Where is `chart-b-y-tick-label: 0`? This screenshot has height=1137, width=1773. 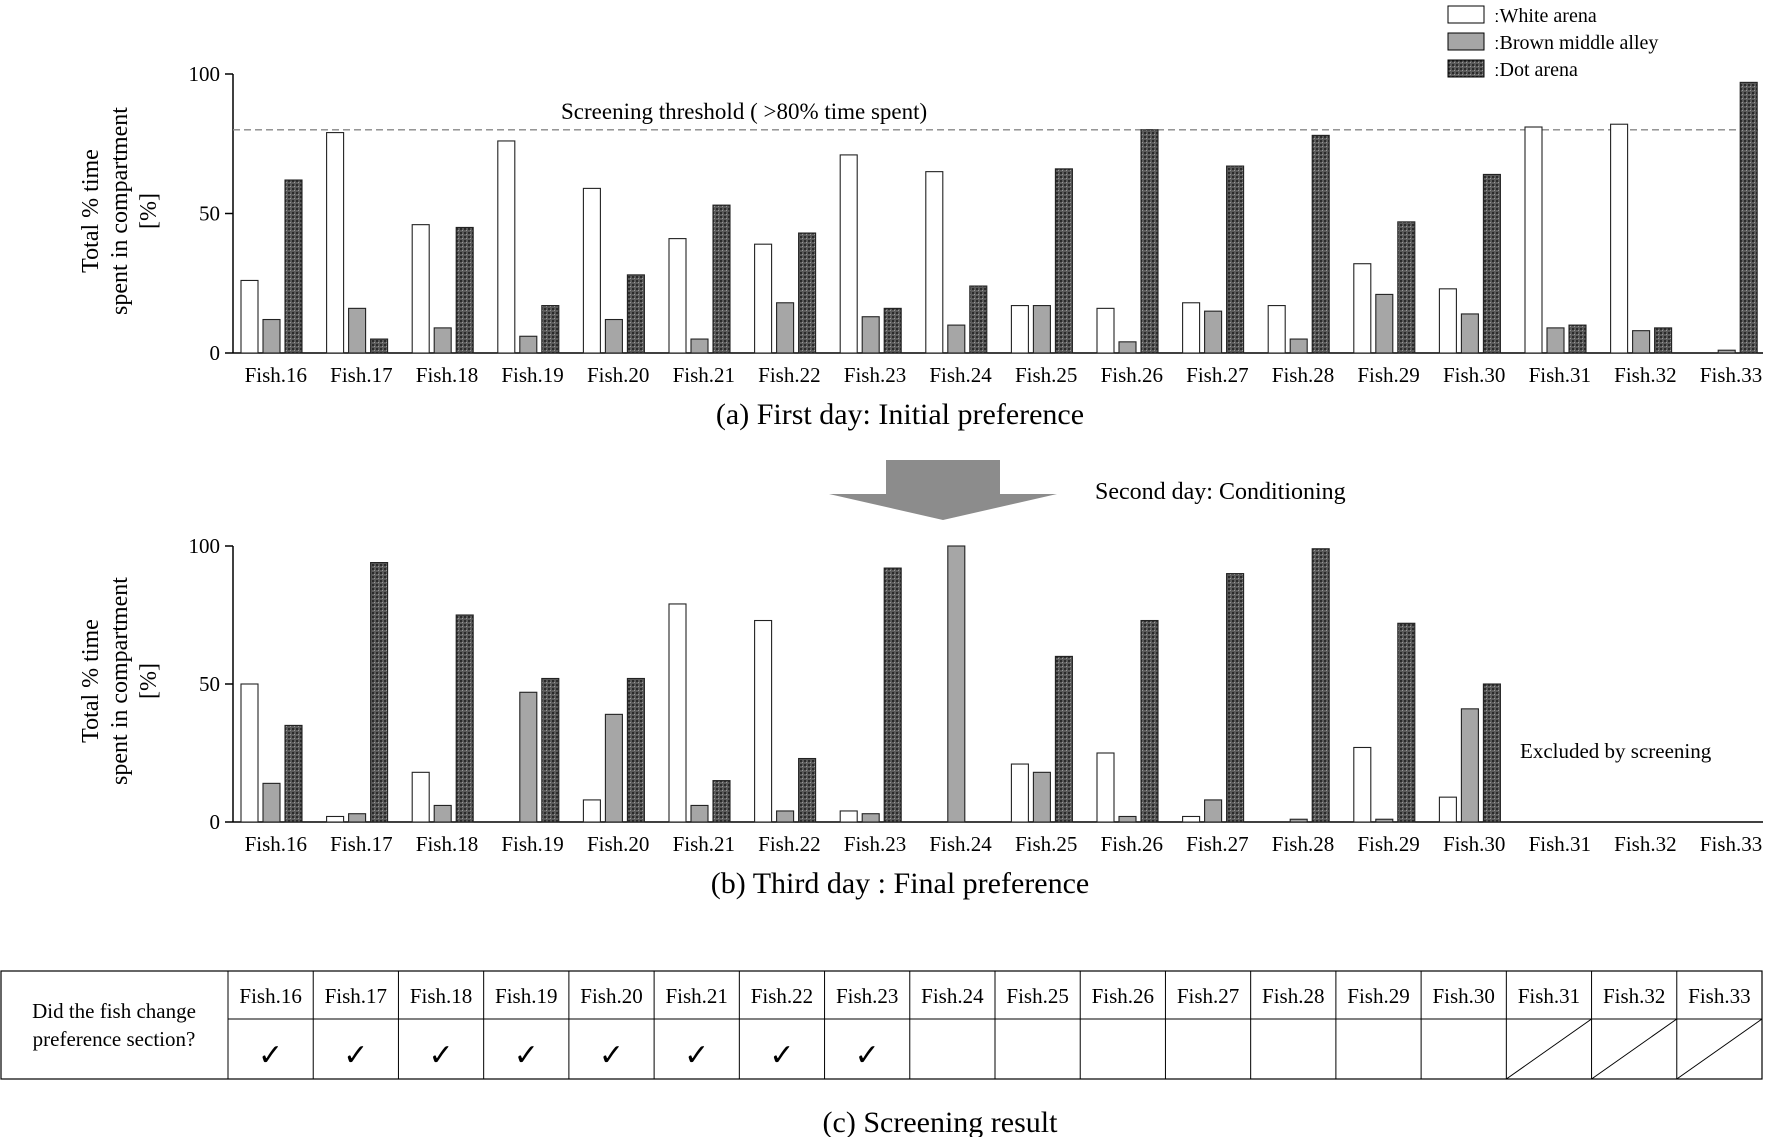 chart-b-y-tick-label: 0 is located at coordinates (215, 822).